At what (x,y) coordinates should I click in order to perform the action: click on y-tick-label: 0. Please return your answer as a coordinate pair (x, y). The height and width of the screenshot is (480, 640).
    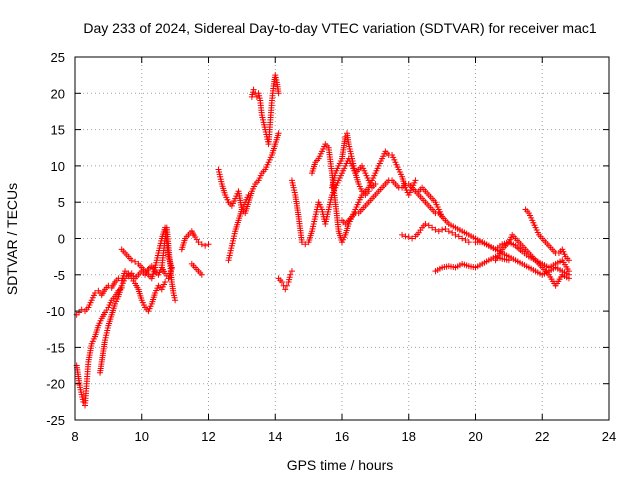
    Looking at the image, I should click on (61, 239).